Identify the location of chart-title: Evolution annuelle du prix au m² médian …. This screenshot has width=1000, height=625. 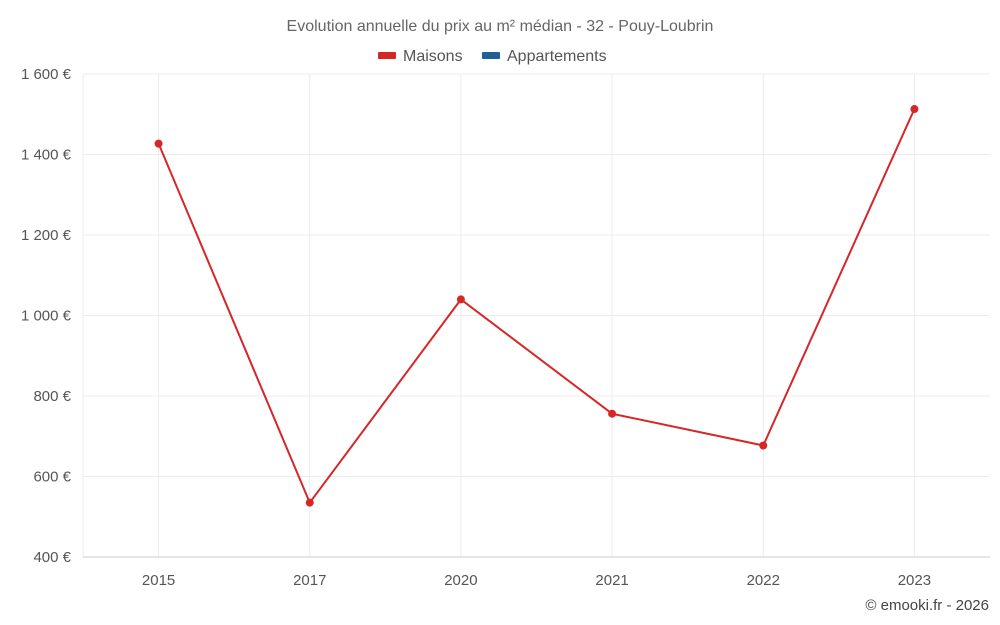
(500, 26).